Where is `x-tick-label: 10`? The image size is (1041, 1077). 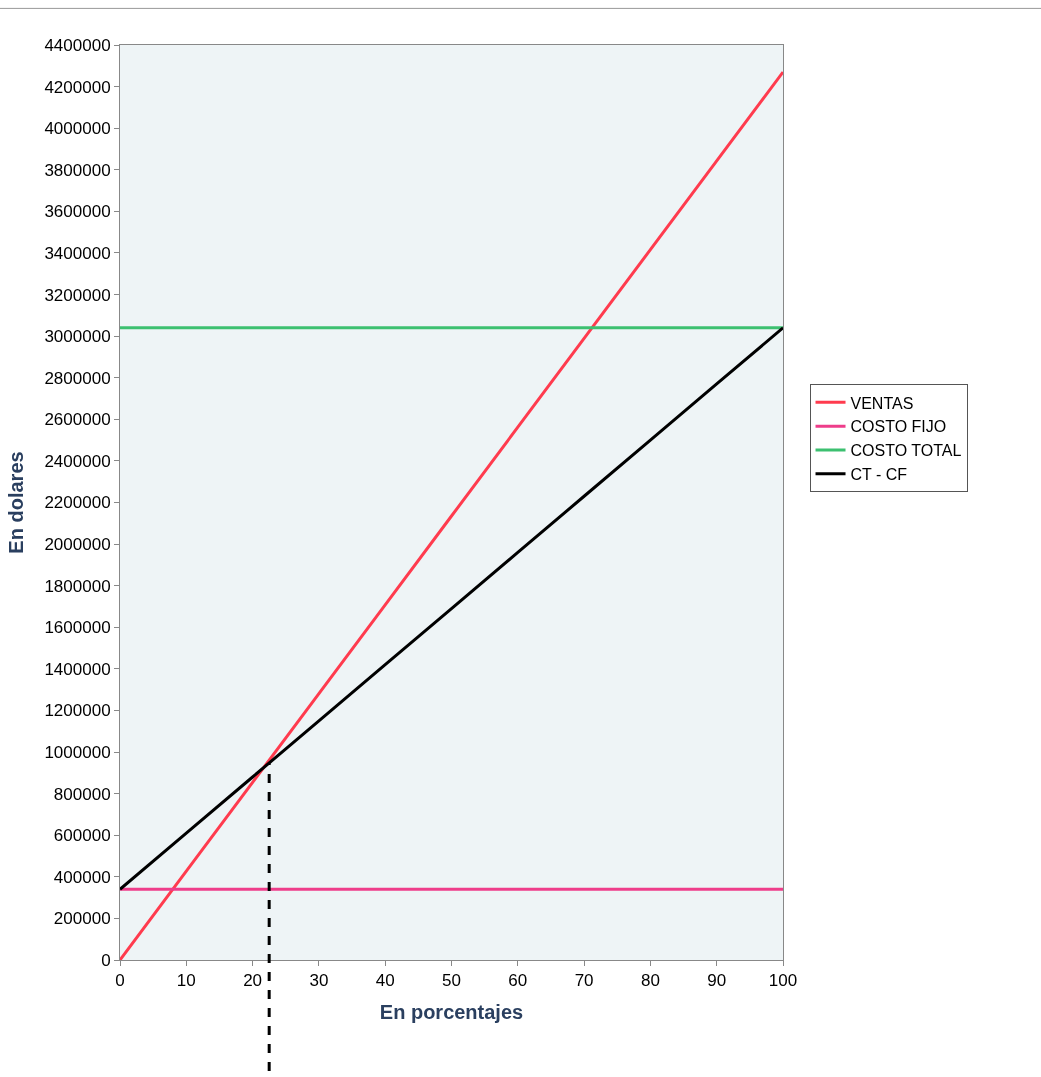
x-tick-label: 10 is located at coordinates (186, 981).